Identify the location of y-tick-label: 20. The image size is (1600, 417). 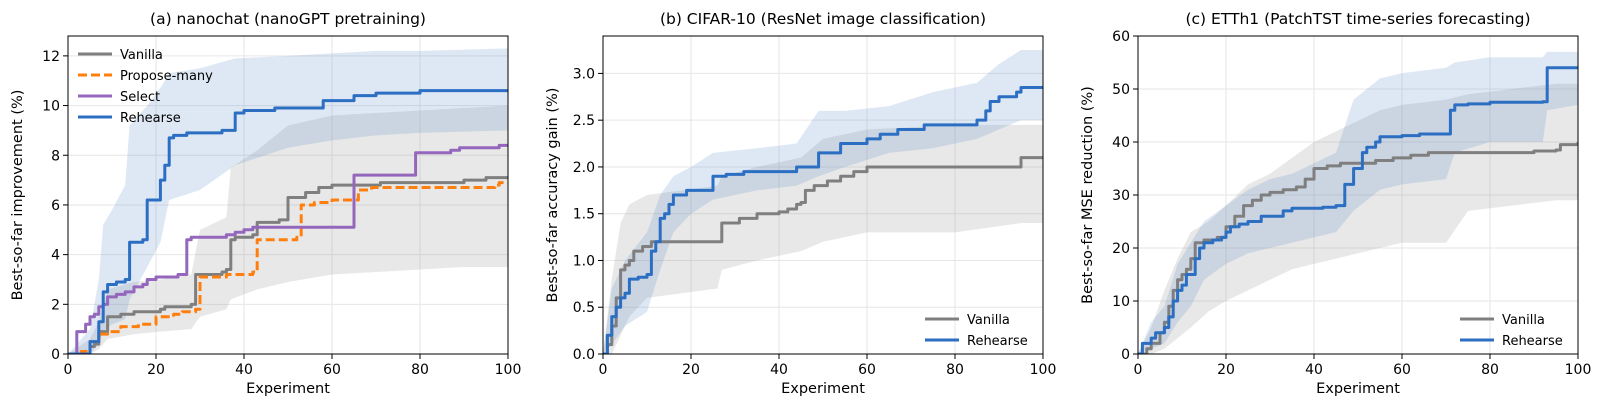
(1121, 249).